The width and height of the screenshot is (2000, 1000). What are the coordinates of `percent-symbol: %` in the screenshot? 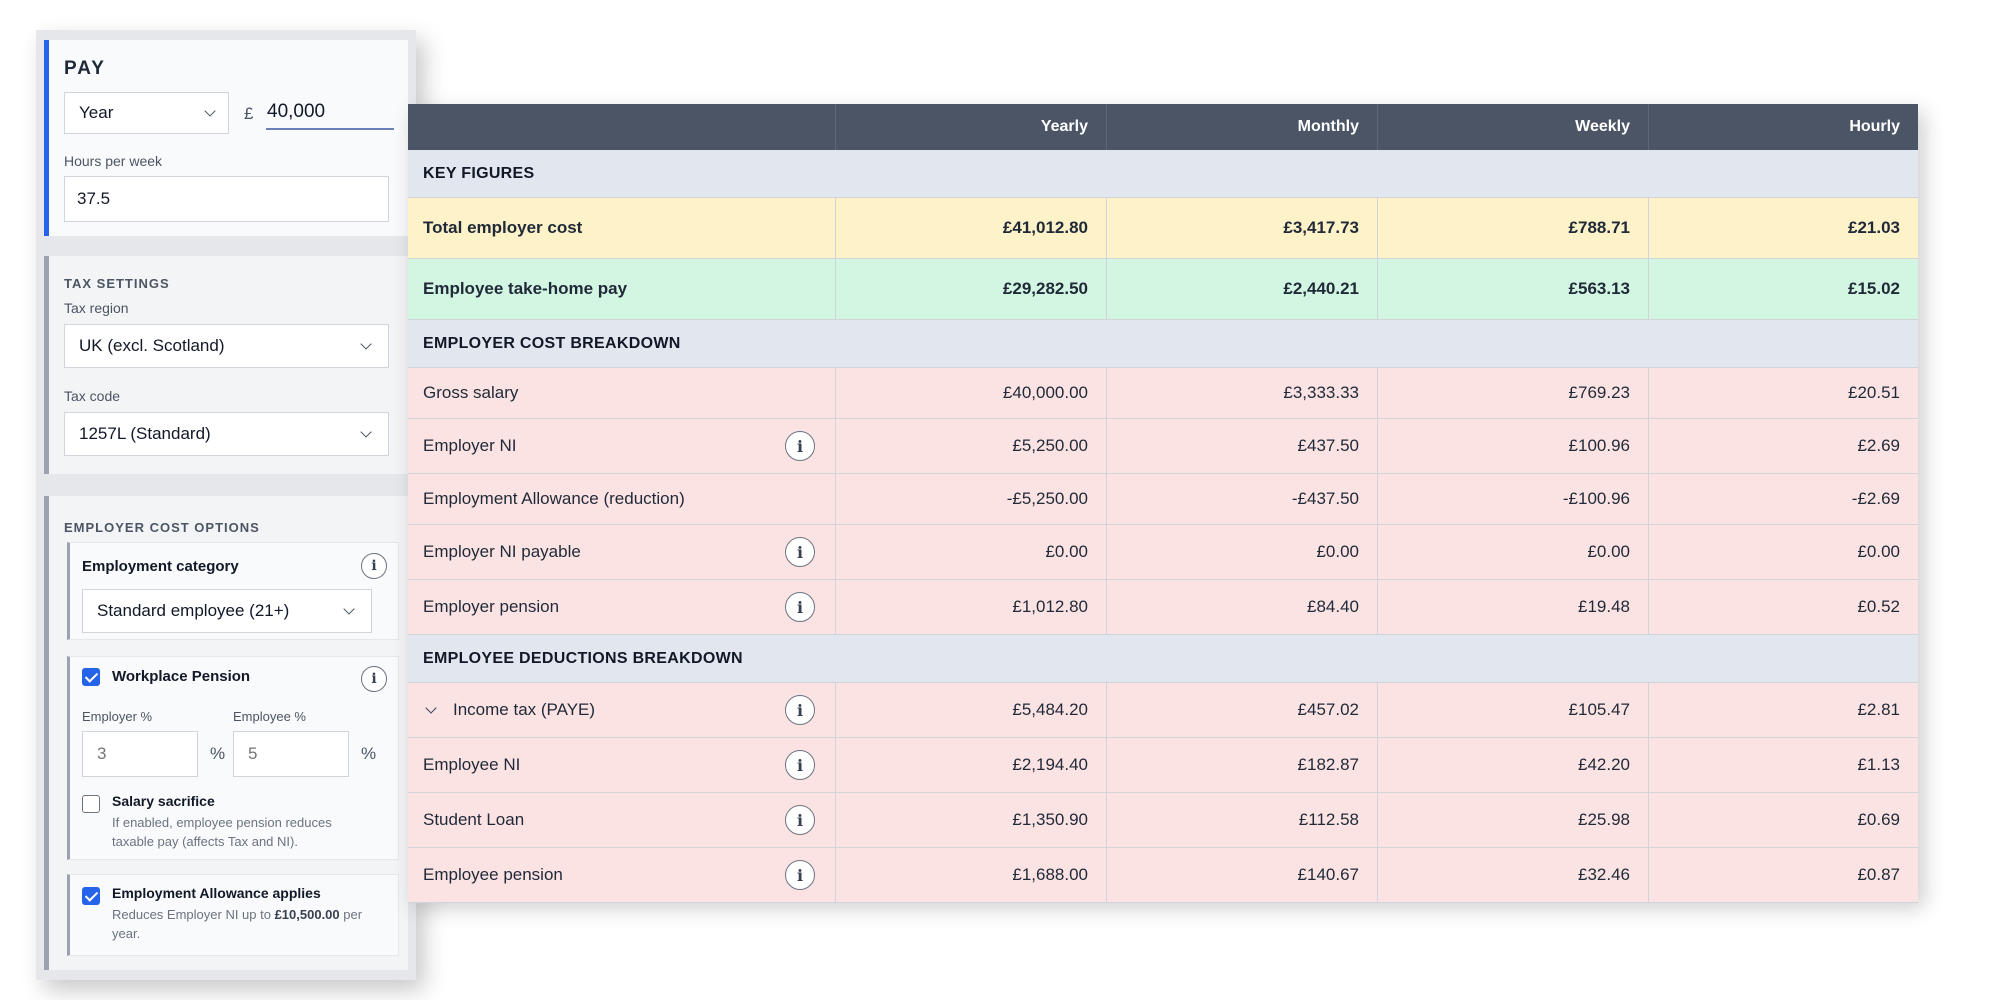 It's located at (369, 753).